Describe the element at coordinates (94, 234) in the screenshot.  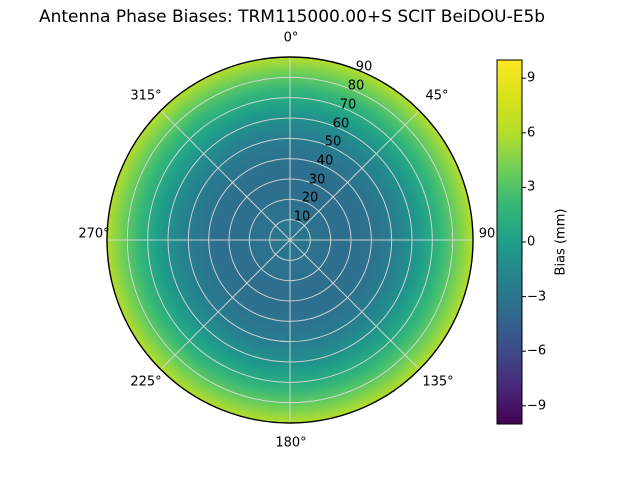
I see `azimuth-label-270: 270°` at that location.